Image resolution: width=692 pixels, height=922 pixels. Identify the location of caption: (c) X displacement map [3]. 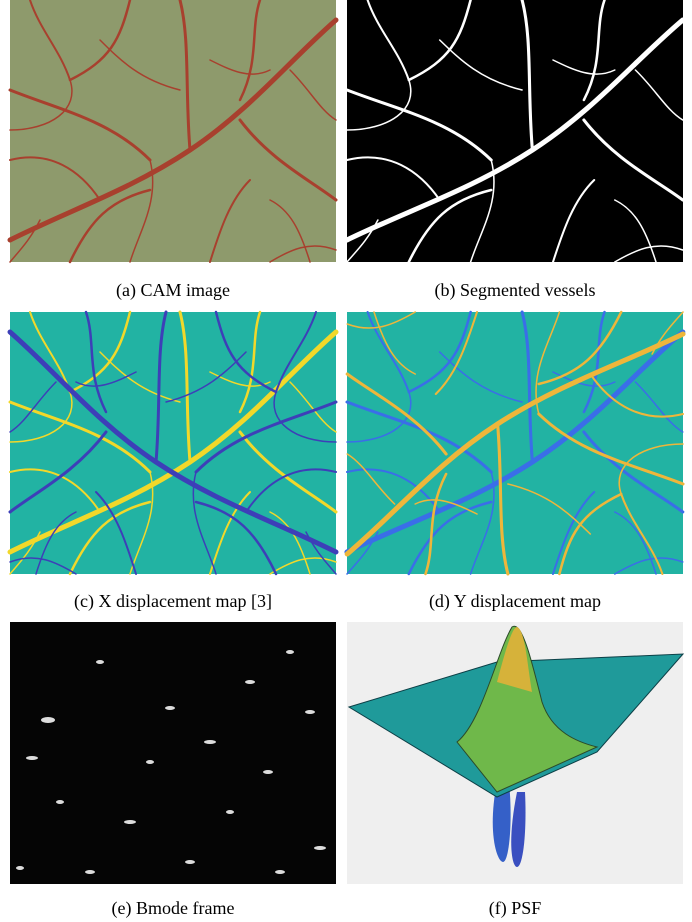
(173, 601).